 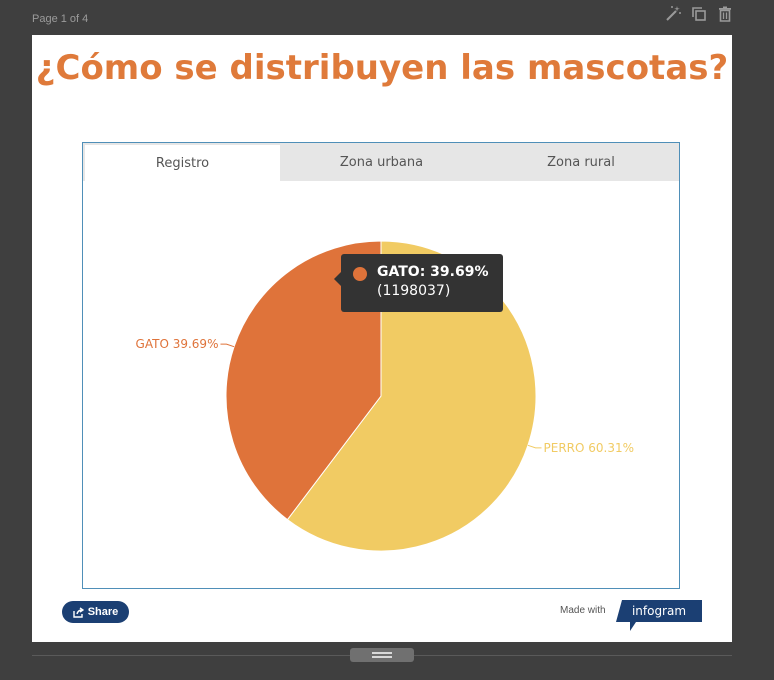 I want to click on magic-wand-icon, so click(x=673, y=14).